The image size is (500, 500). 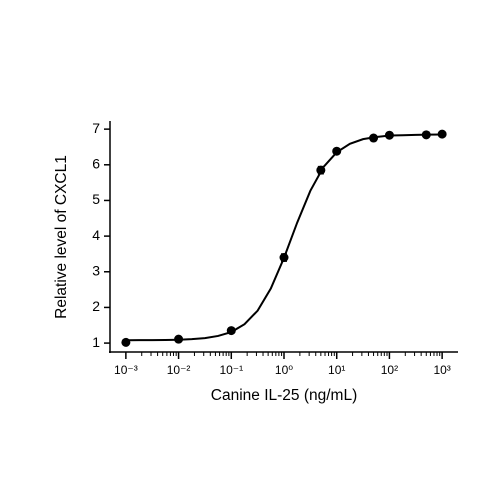 What do you see at coordinates (284, 395) in the screenshot?
I see `x-axis-label: Canine IL-25 (ng/mL)` at bounding box center [284, 395].